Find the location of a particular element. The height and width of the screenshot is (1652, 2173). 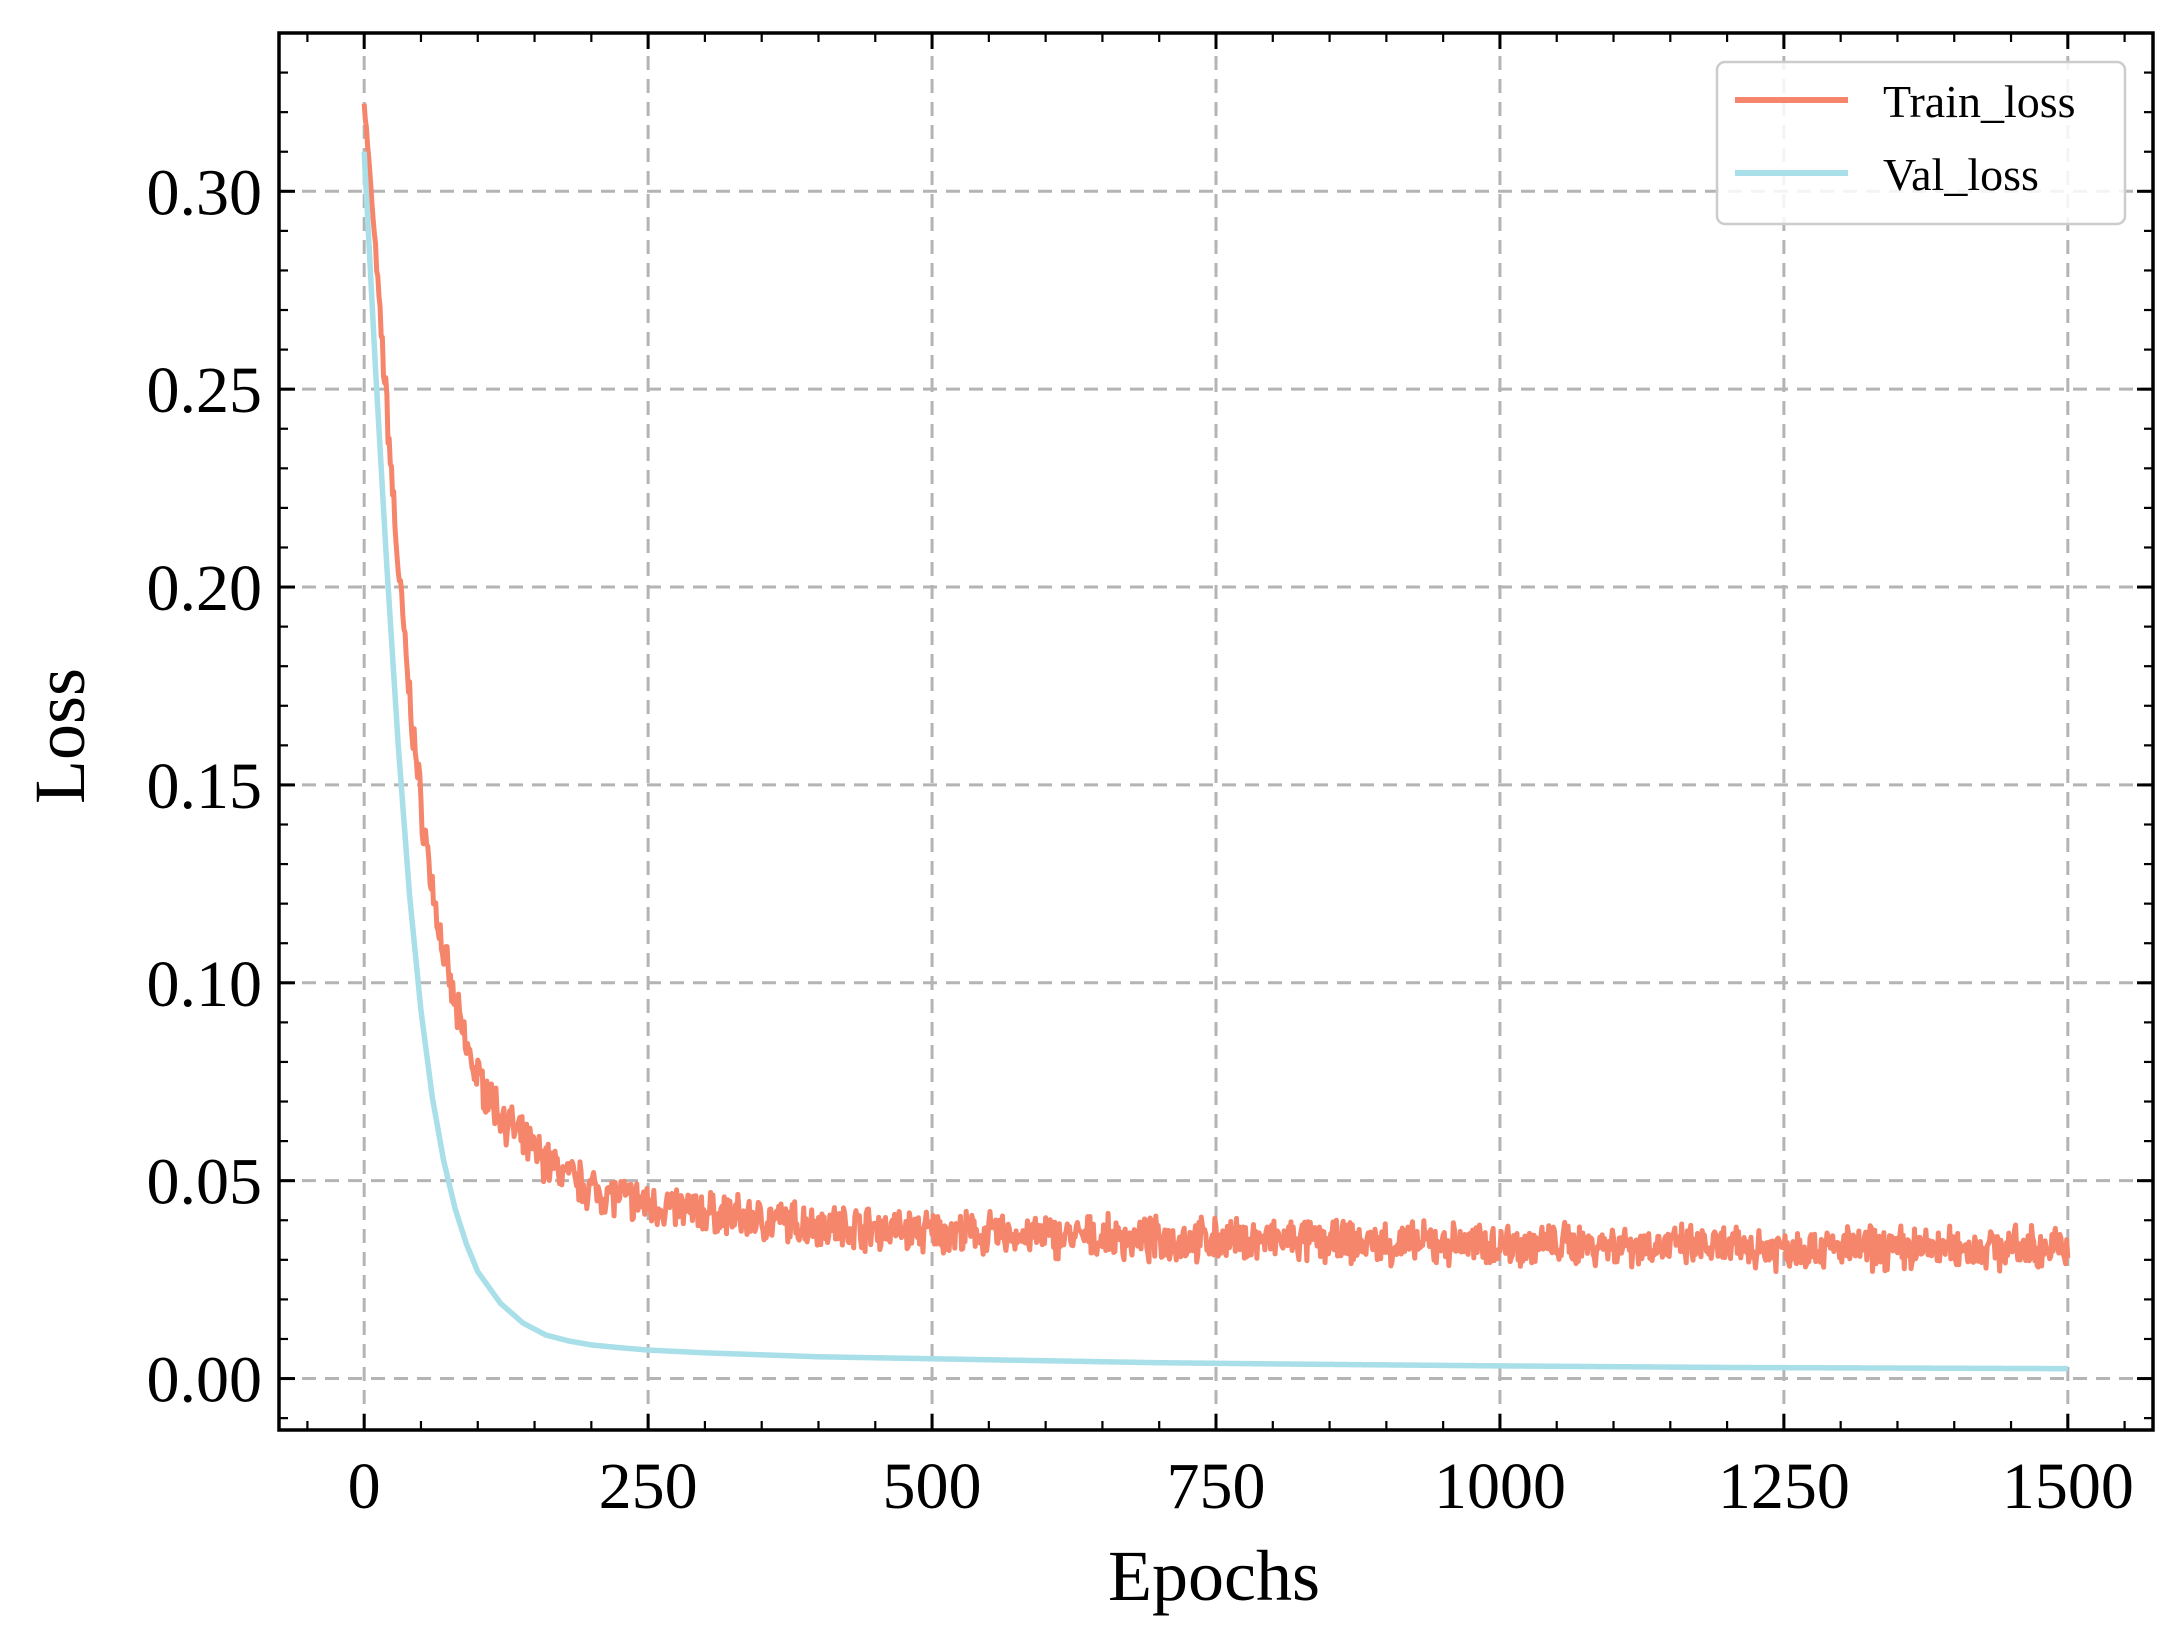

x-axis-title: Epochs is located at coordinates (1214, 1576).